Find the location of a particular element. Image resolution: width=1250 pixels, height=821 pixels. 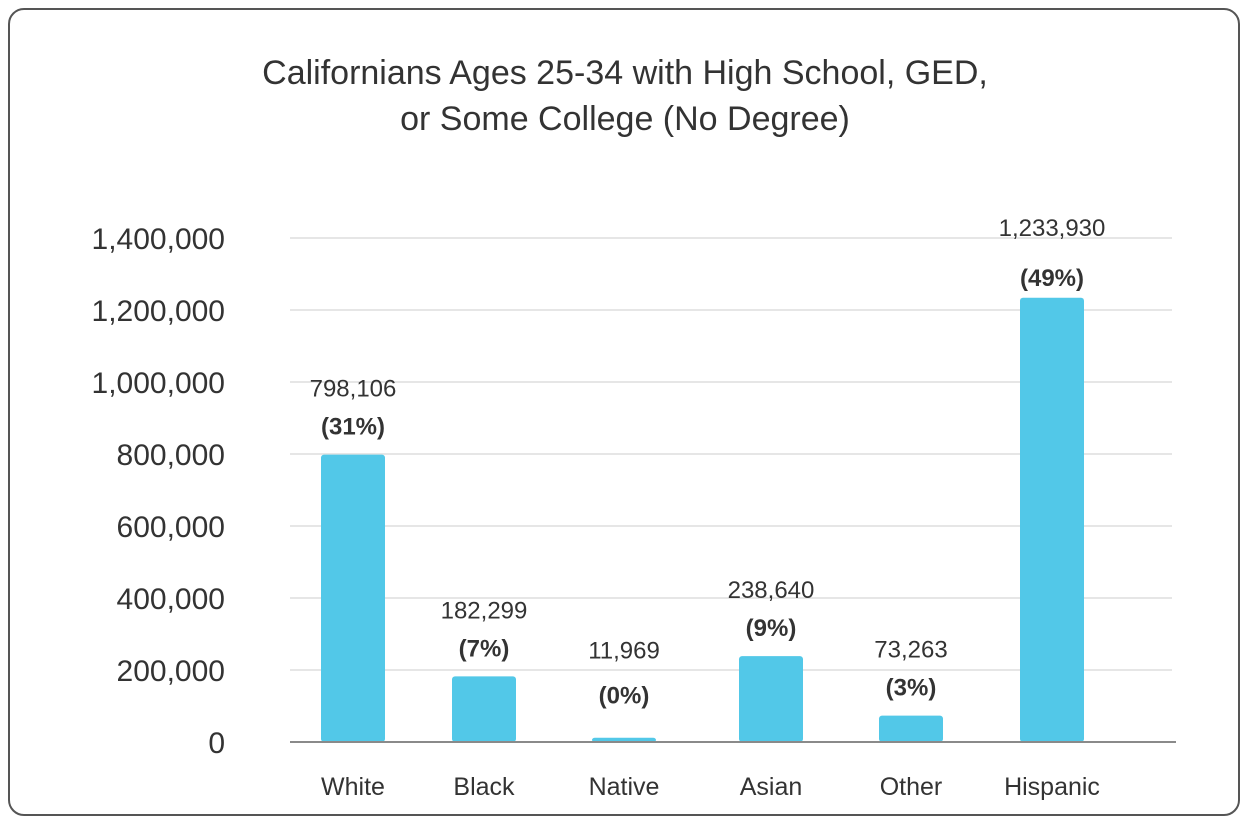

y-tick-label: 1,000,000 is located at coordinates (158, 383).